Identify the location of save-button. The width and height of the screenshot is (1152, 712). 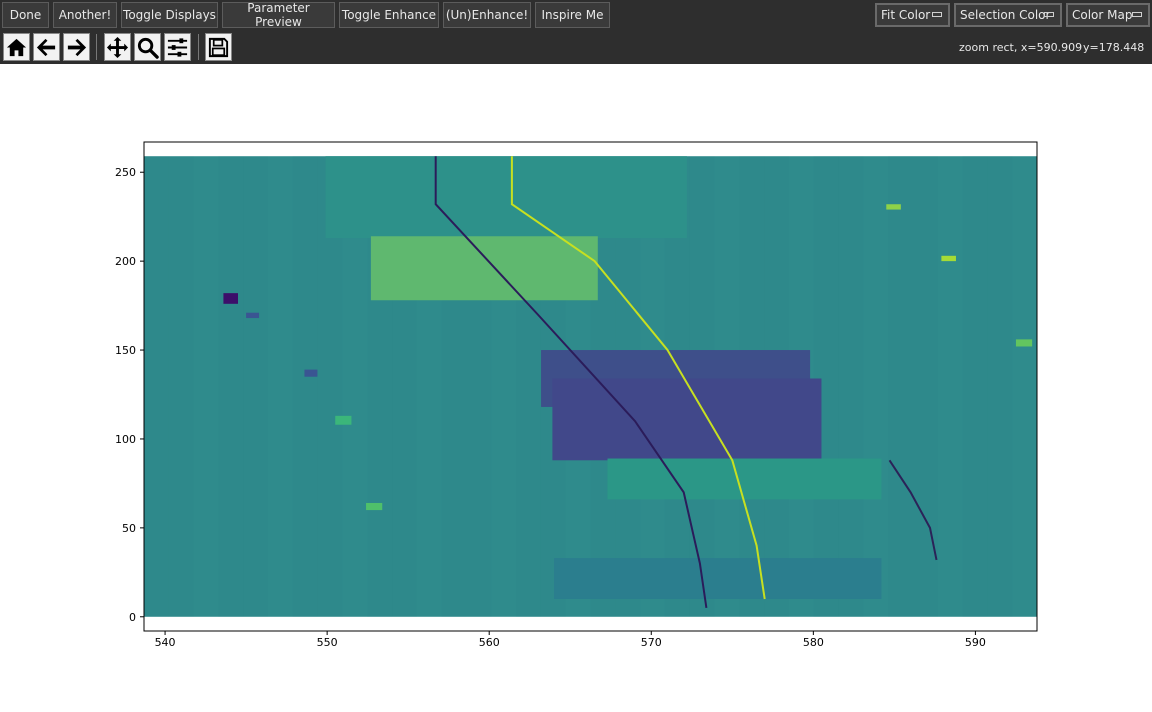
(218, 47).